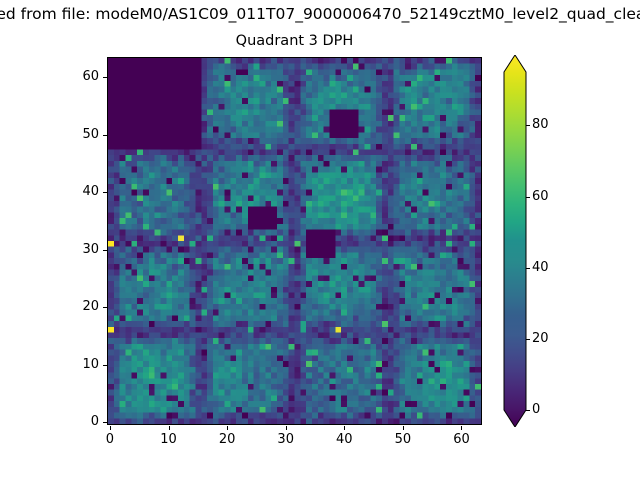 This screenshot has height=480, width=640. I want to click on axes-title: Quadrant 3 DPH, so click(294, 41).